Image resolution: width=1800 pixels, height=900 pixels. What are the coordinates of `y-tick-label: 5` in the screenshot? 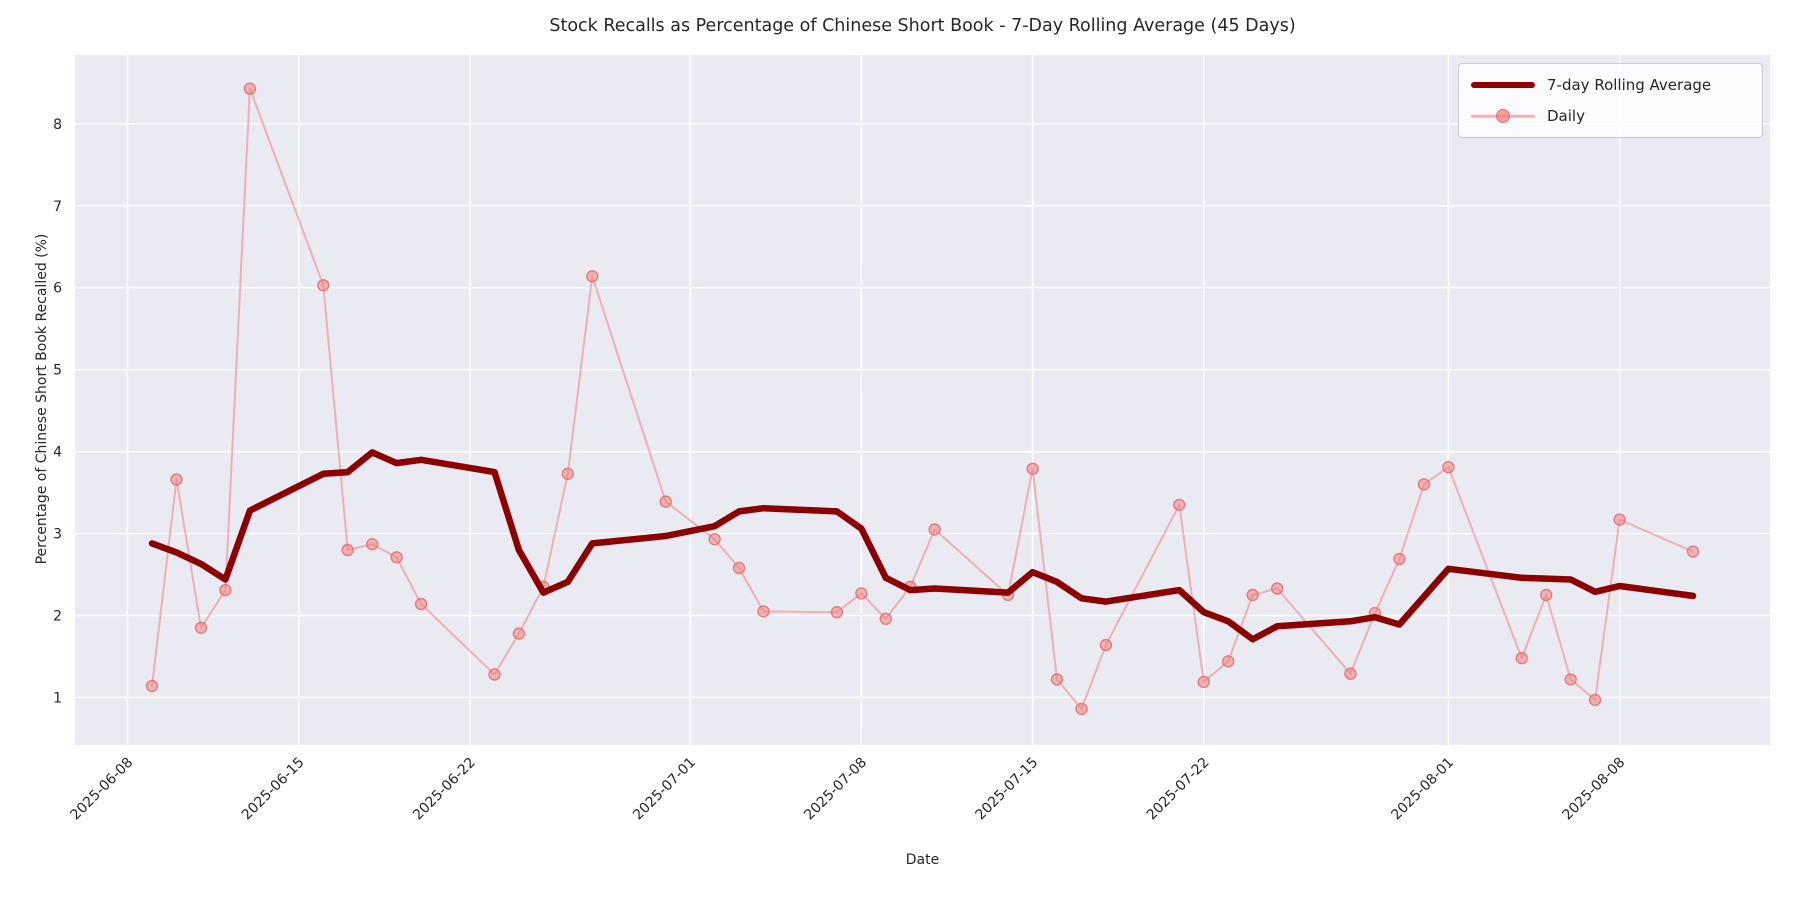 It's located at (57, 371).